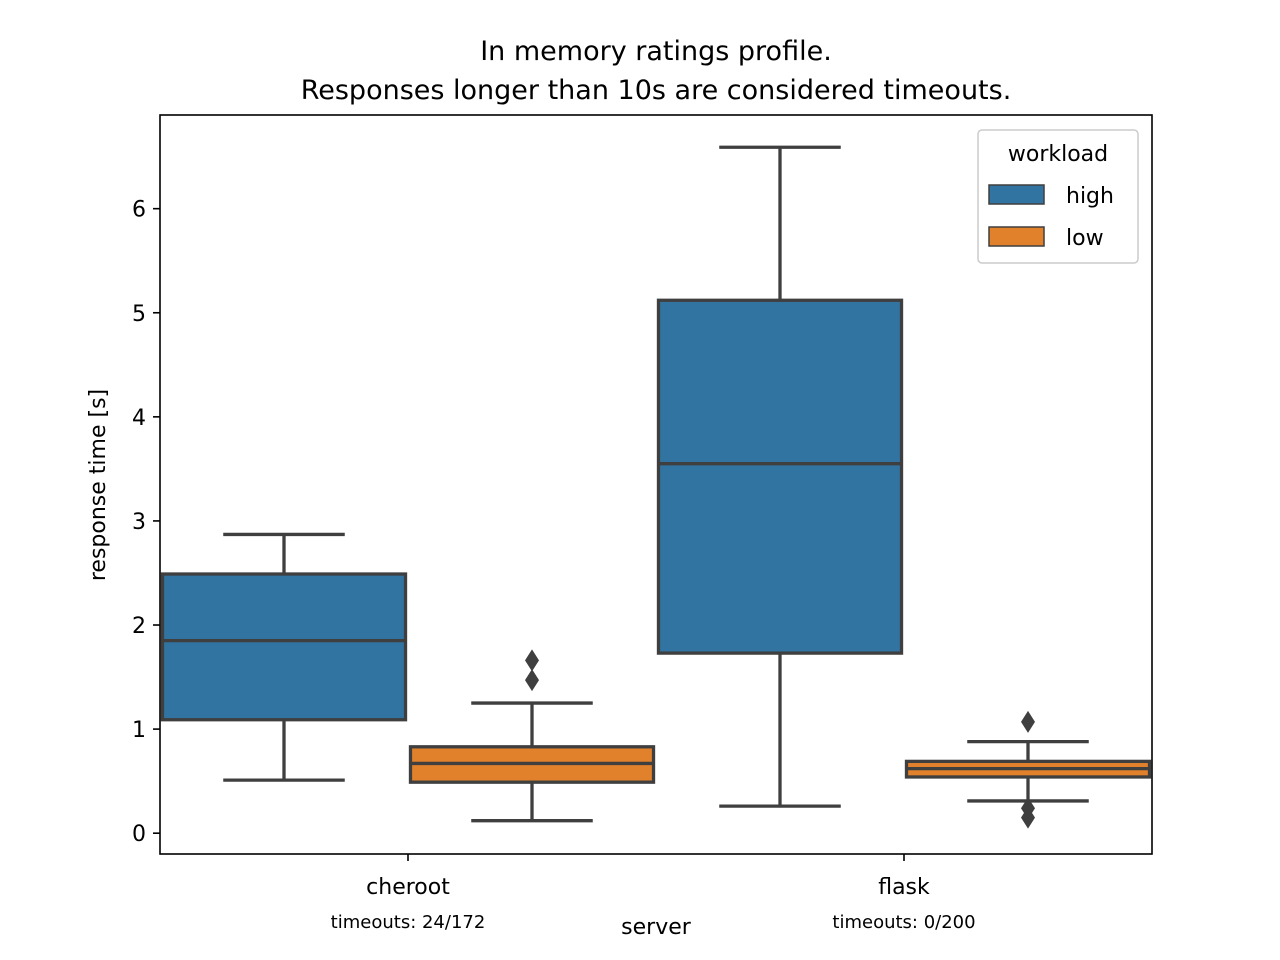  Describe the element at coordinates (139, 314) in the screenshot. I see `y-tick-label-5: 5` at that location.